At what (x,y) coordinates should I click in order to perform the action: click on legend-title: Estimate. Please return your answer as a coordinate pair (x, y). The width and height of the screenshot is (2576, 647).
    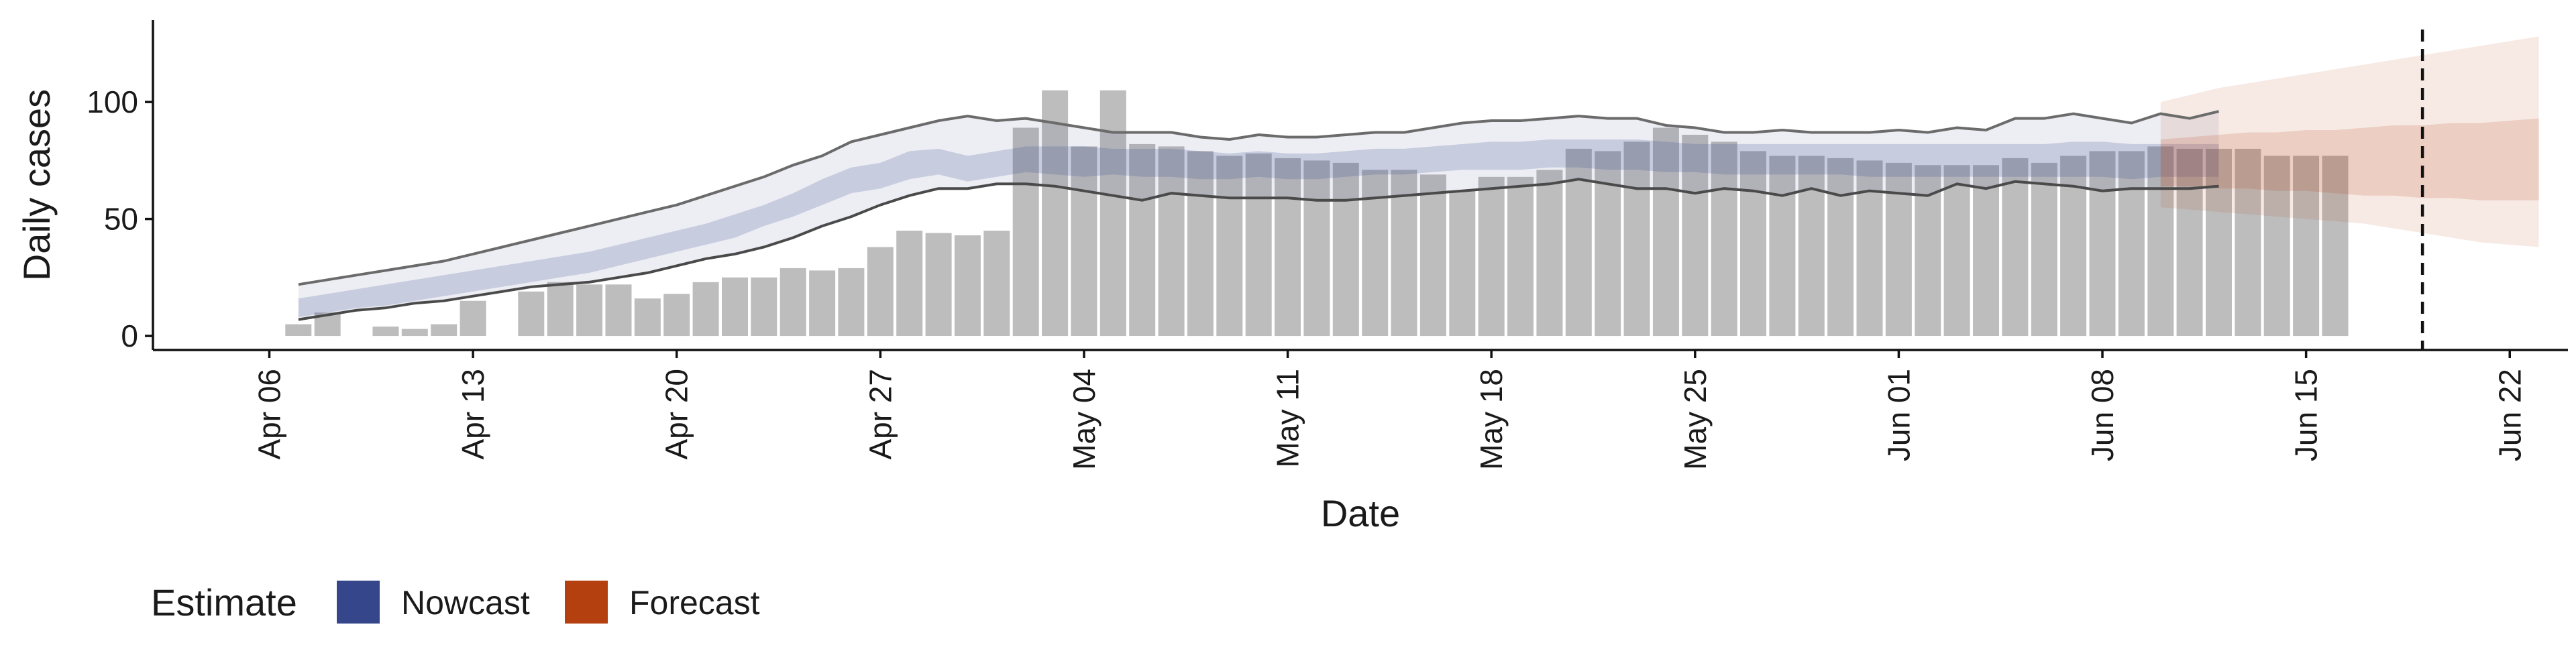
    Looking at the image, I should click on (224, 602).